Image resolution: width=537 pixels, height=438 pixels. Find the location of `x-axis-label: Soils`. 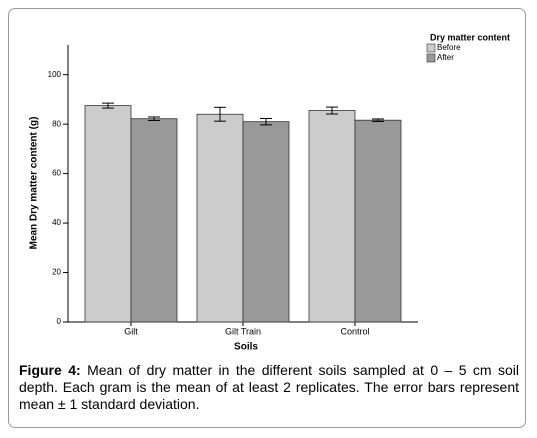

x-axis-label: Soils is located at coordinates (246, 347).